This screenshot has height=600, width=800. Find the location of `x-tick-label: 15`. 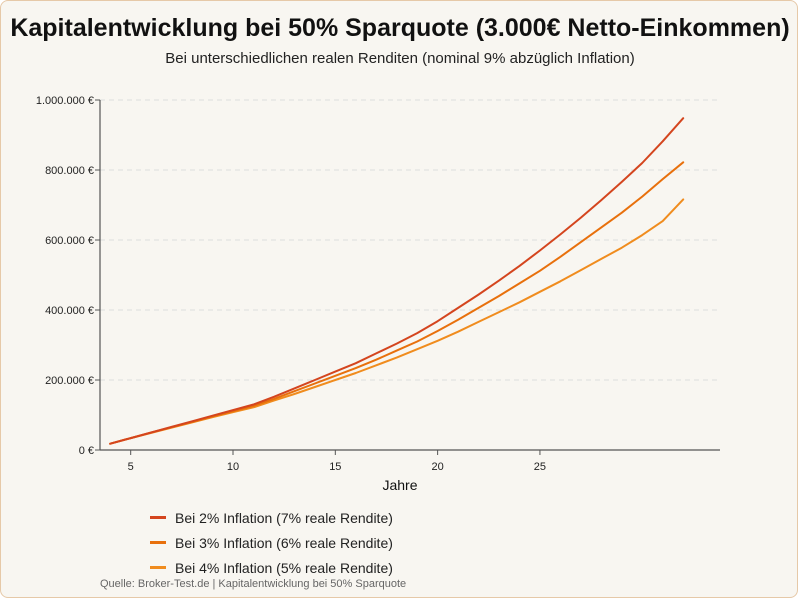

x-tick-label: 15 is located at coordinates (335, 467).